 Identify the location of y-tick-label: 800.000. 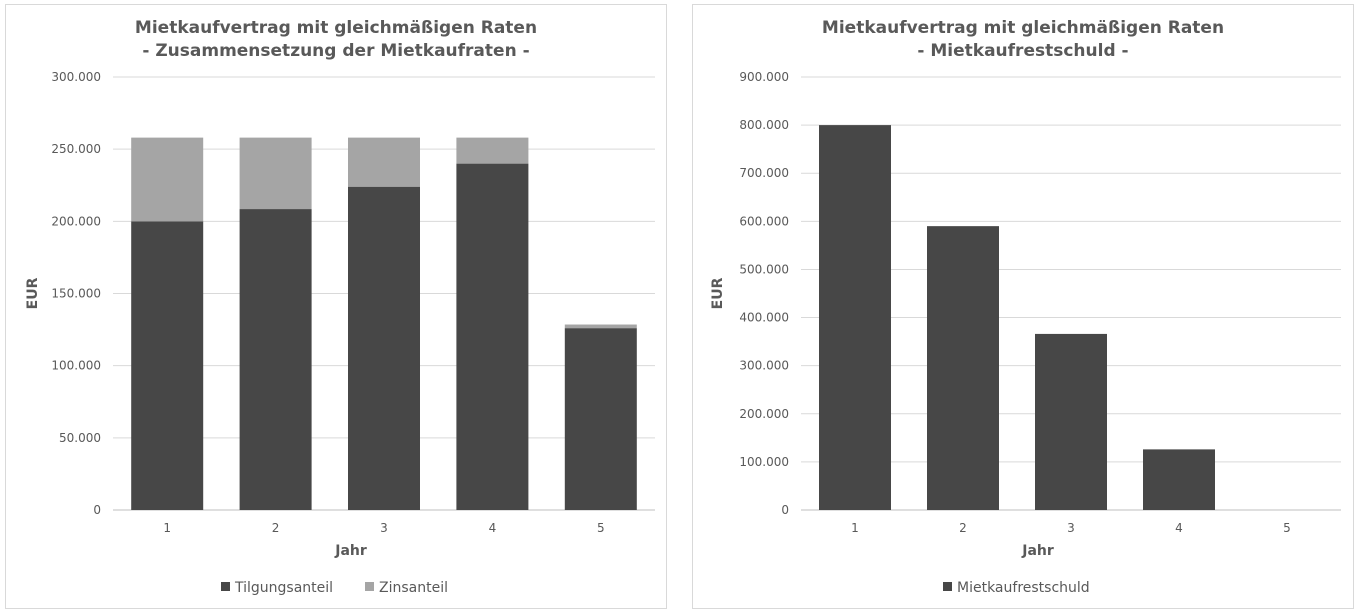
(764, 125).